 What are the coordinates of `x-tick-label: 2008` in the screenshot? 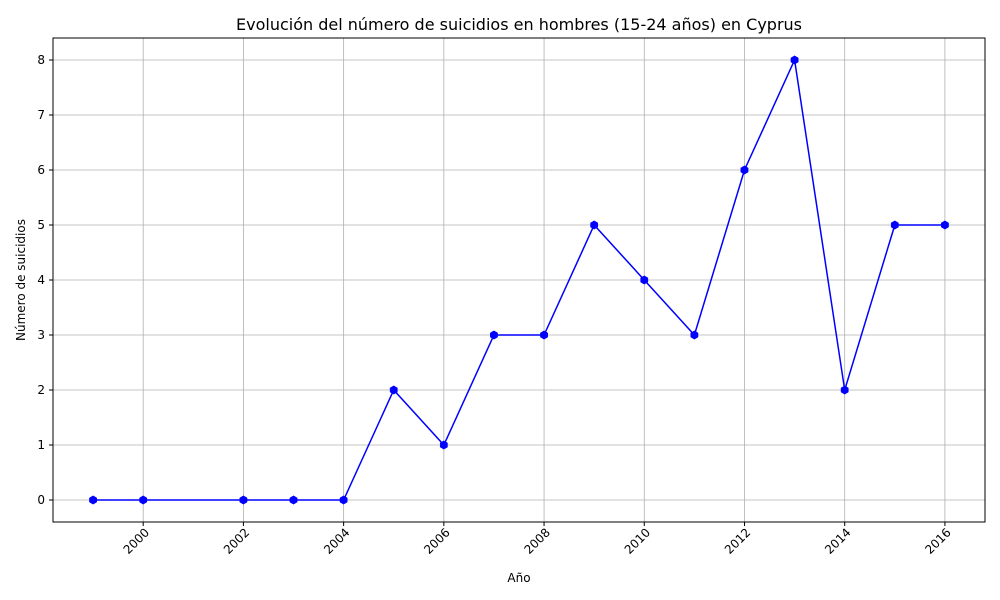 It's located at (536, 540).